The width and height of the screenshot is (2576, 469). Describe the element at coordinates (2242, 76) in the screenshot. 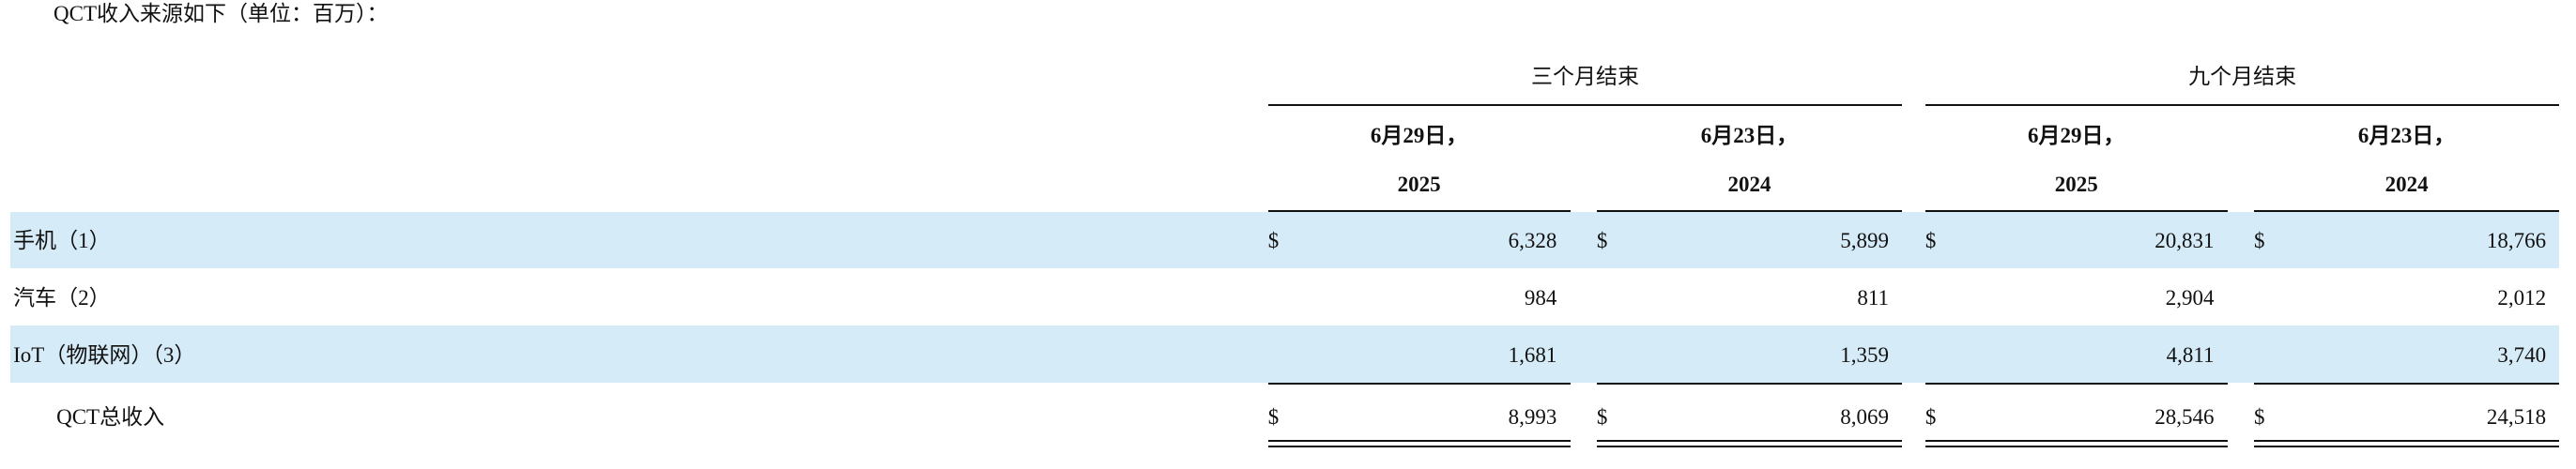

I see `group-header: 九个月结束` at that location.